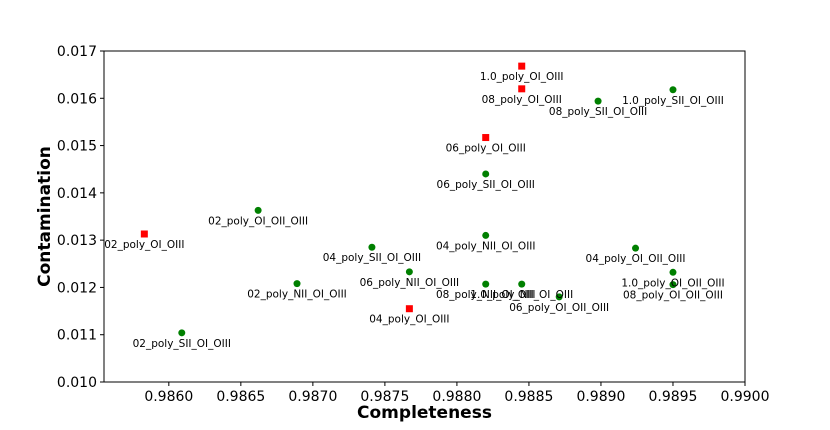  What do you see at coordinates (522, 77) in the screenshot?
I see `point-label: 1.0_poly_OI_OIII` at bounding box center [522, 77].